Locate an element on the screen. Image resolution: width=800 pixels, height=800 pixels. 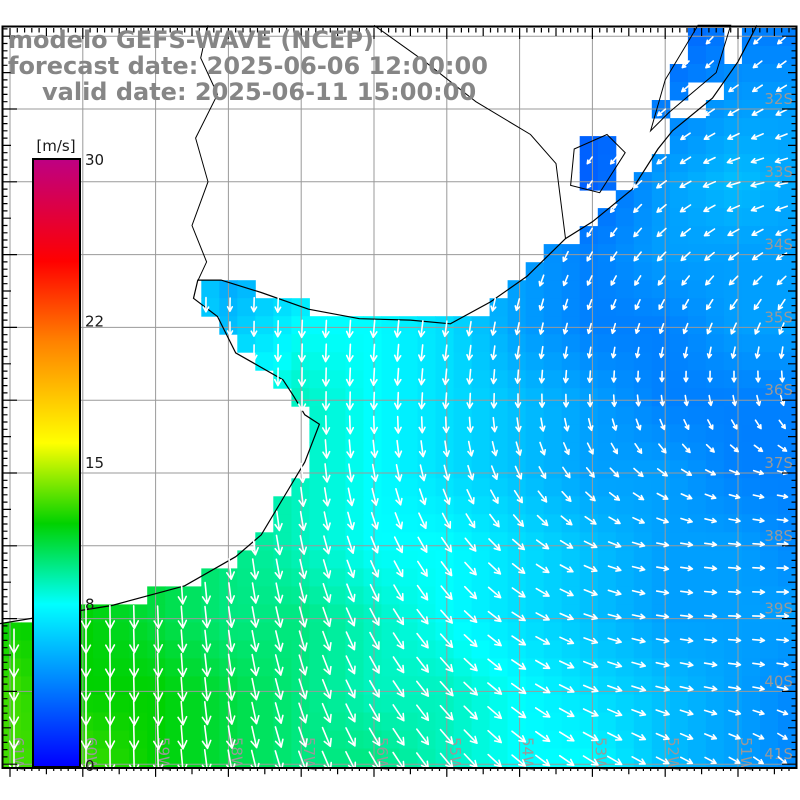
colorbar-gradient is located at coordinates (56, 463).